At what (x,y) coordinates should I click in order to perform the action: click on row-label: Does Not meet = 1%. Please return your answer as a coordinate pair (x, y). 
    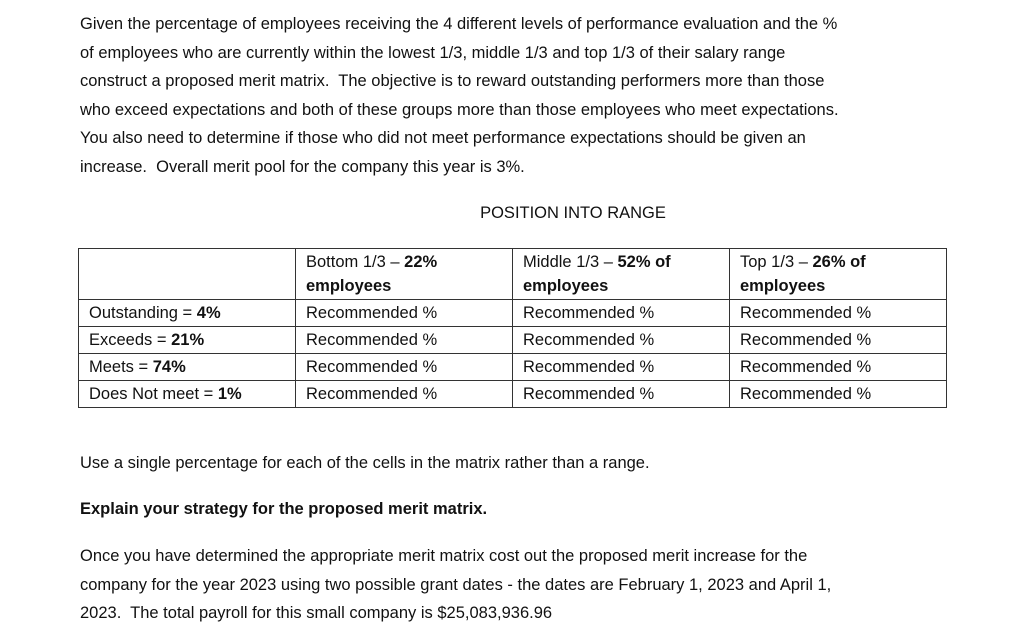
    Looking at the image, I should click on (187, 394).